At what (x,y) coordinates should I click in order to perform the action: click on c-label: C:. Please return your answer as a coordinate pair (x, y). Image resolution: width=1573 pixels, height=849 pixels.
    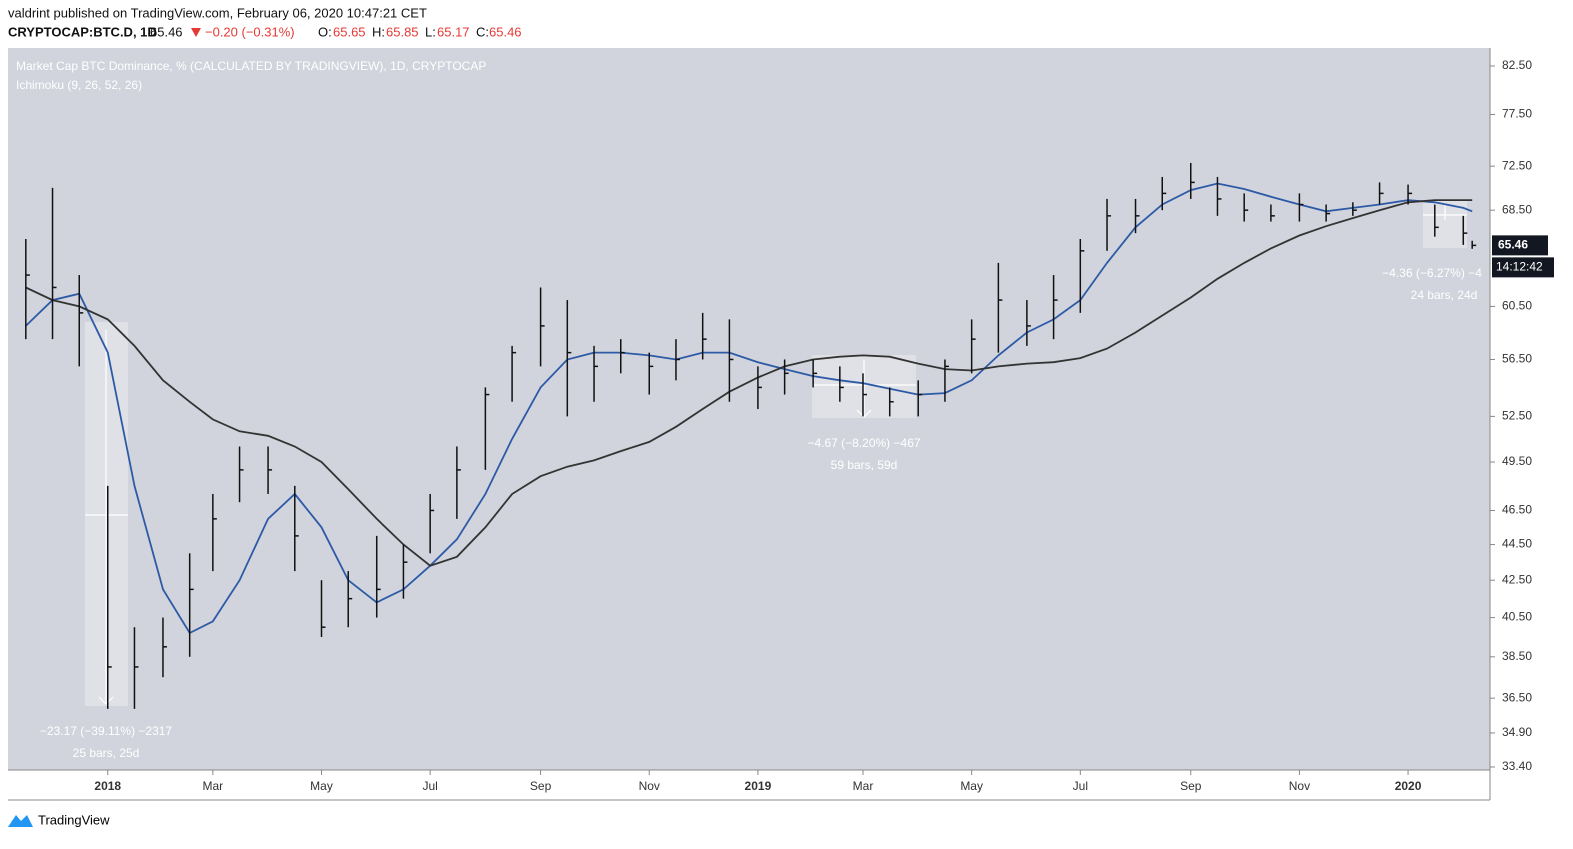
    Looking at the image, I should click on (482, 31).